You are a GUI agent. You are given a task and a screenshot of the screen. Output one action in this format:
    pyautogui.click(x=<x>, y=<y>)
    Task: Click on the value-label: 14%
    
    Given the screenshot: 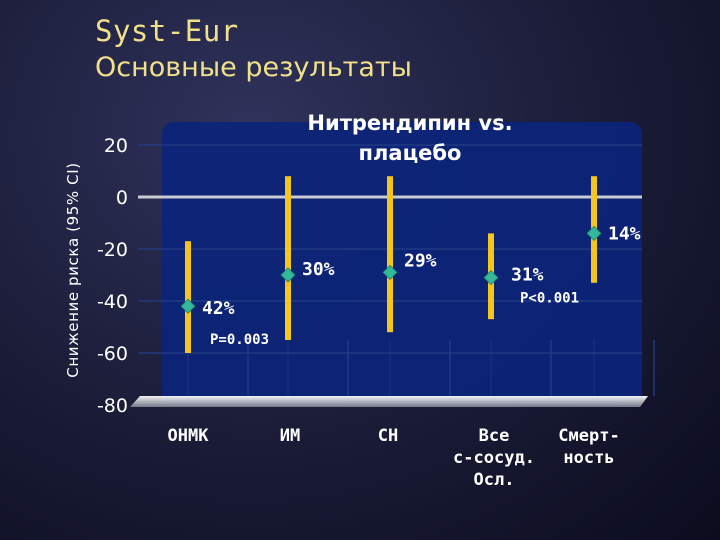 What is the action you would take?
    pyautogui.click(x=624, y=233)
    